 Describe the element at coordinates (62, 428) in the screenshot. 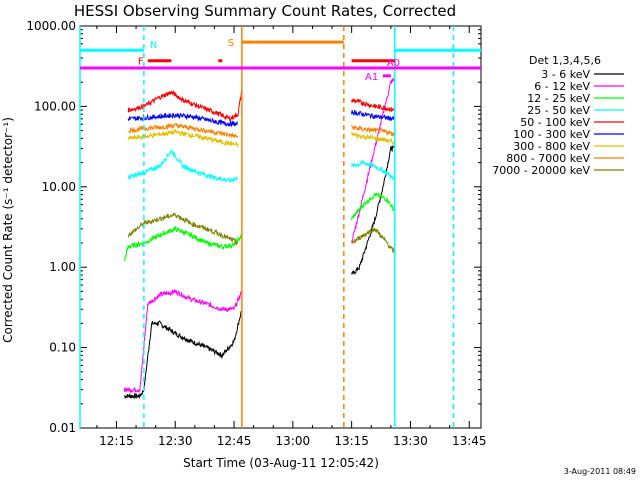

I see `y-tick-label: 0.01` at that location.